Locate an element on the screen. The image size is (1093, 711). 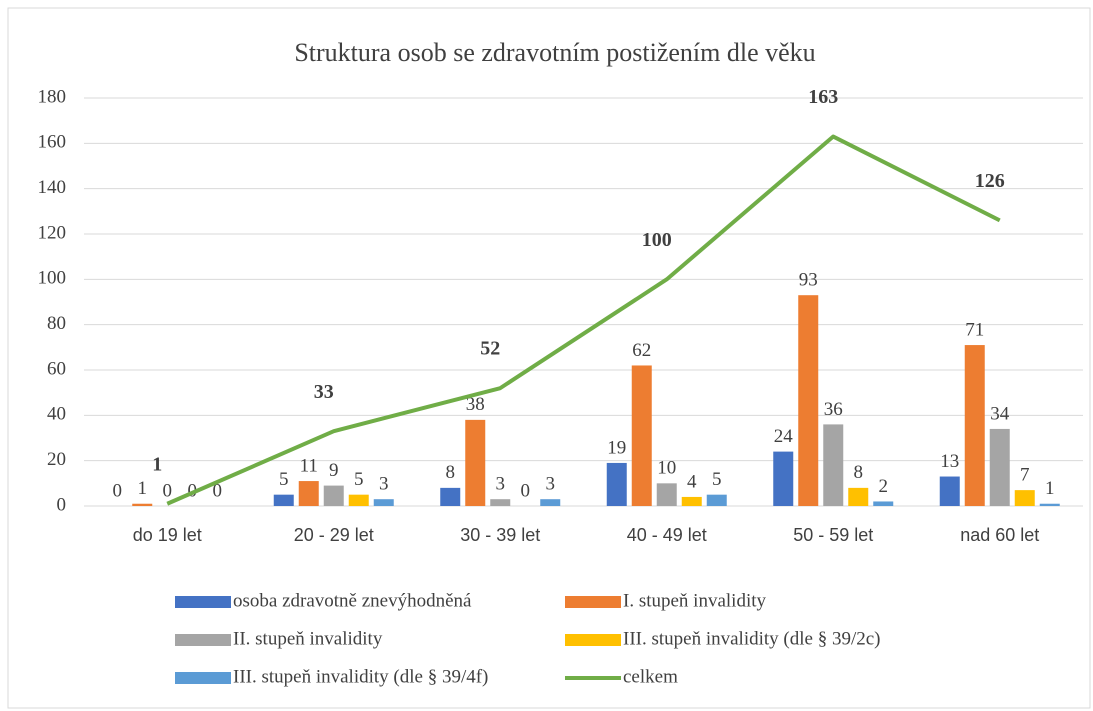
line-value-label: 126 is located at coordinates (990, 181).